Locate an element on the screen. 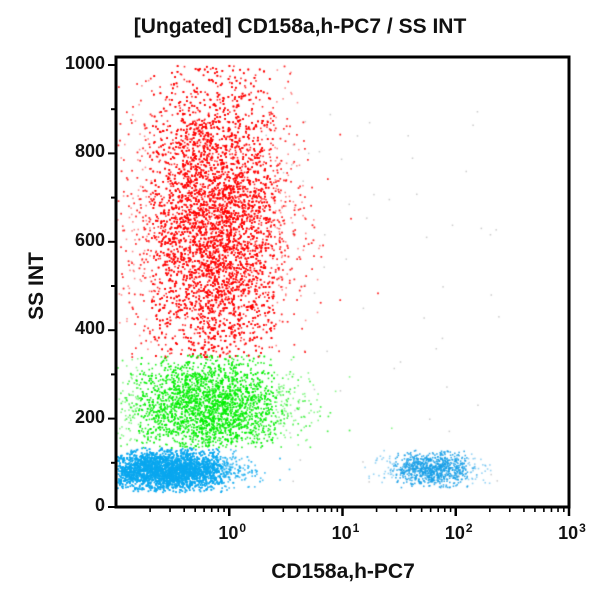  x-tick-label: 102 is located at coordinates (458, 532).